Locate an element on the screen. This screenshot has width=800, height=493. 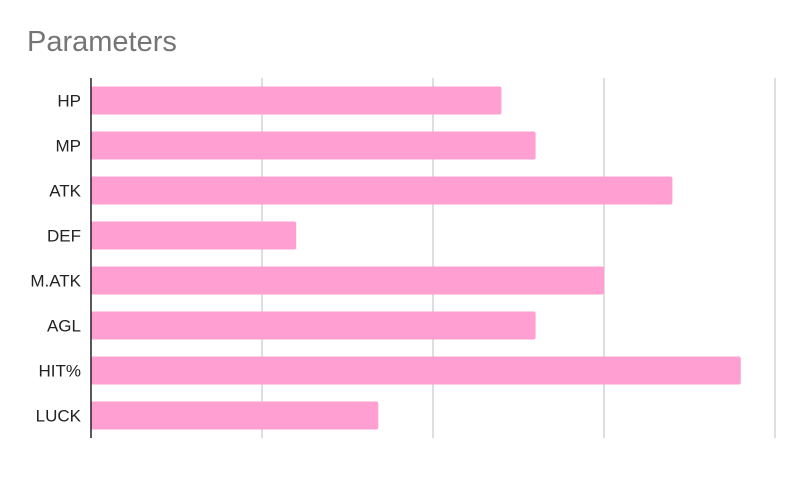
bar-mp is located at coordinates (313, 145).